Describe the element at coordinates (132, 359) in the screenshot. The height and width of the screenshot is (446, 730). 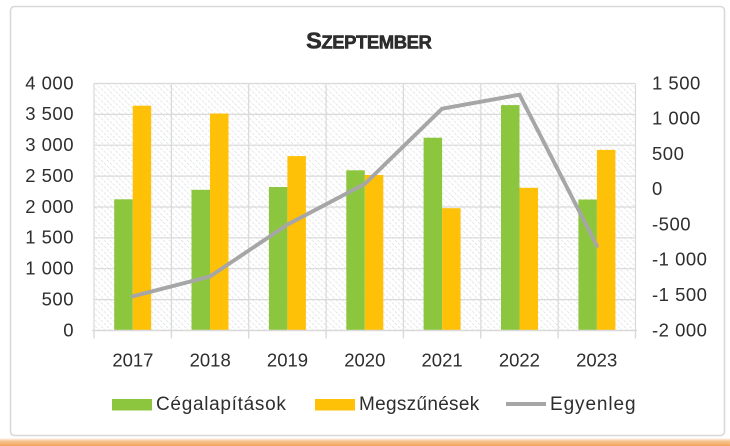
I see `svg-text: 2017` at that location.